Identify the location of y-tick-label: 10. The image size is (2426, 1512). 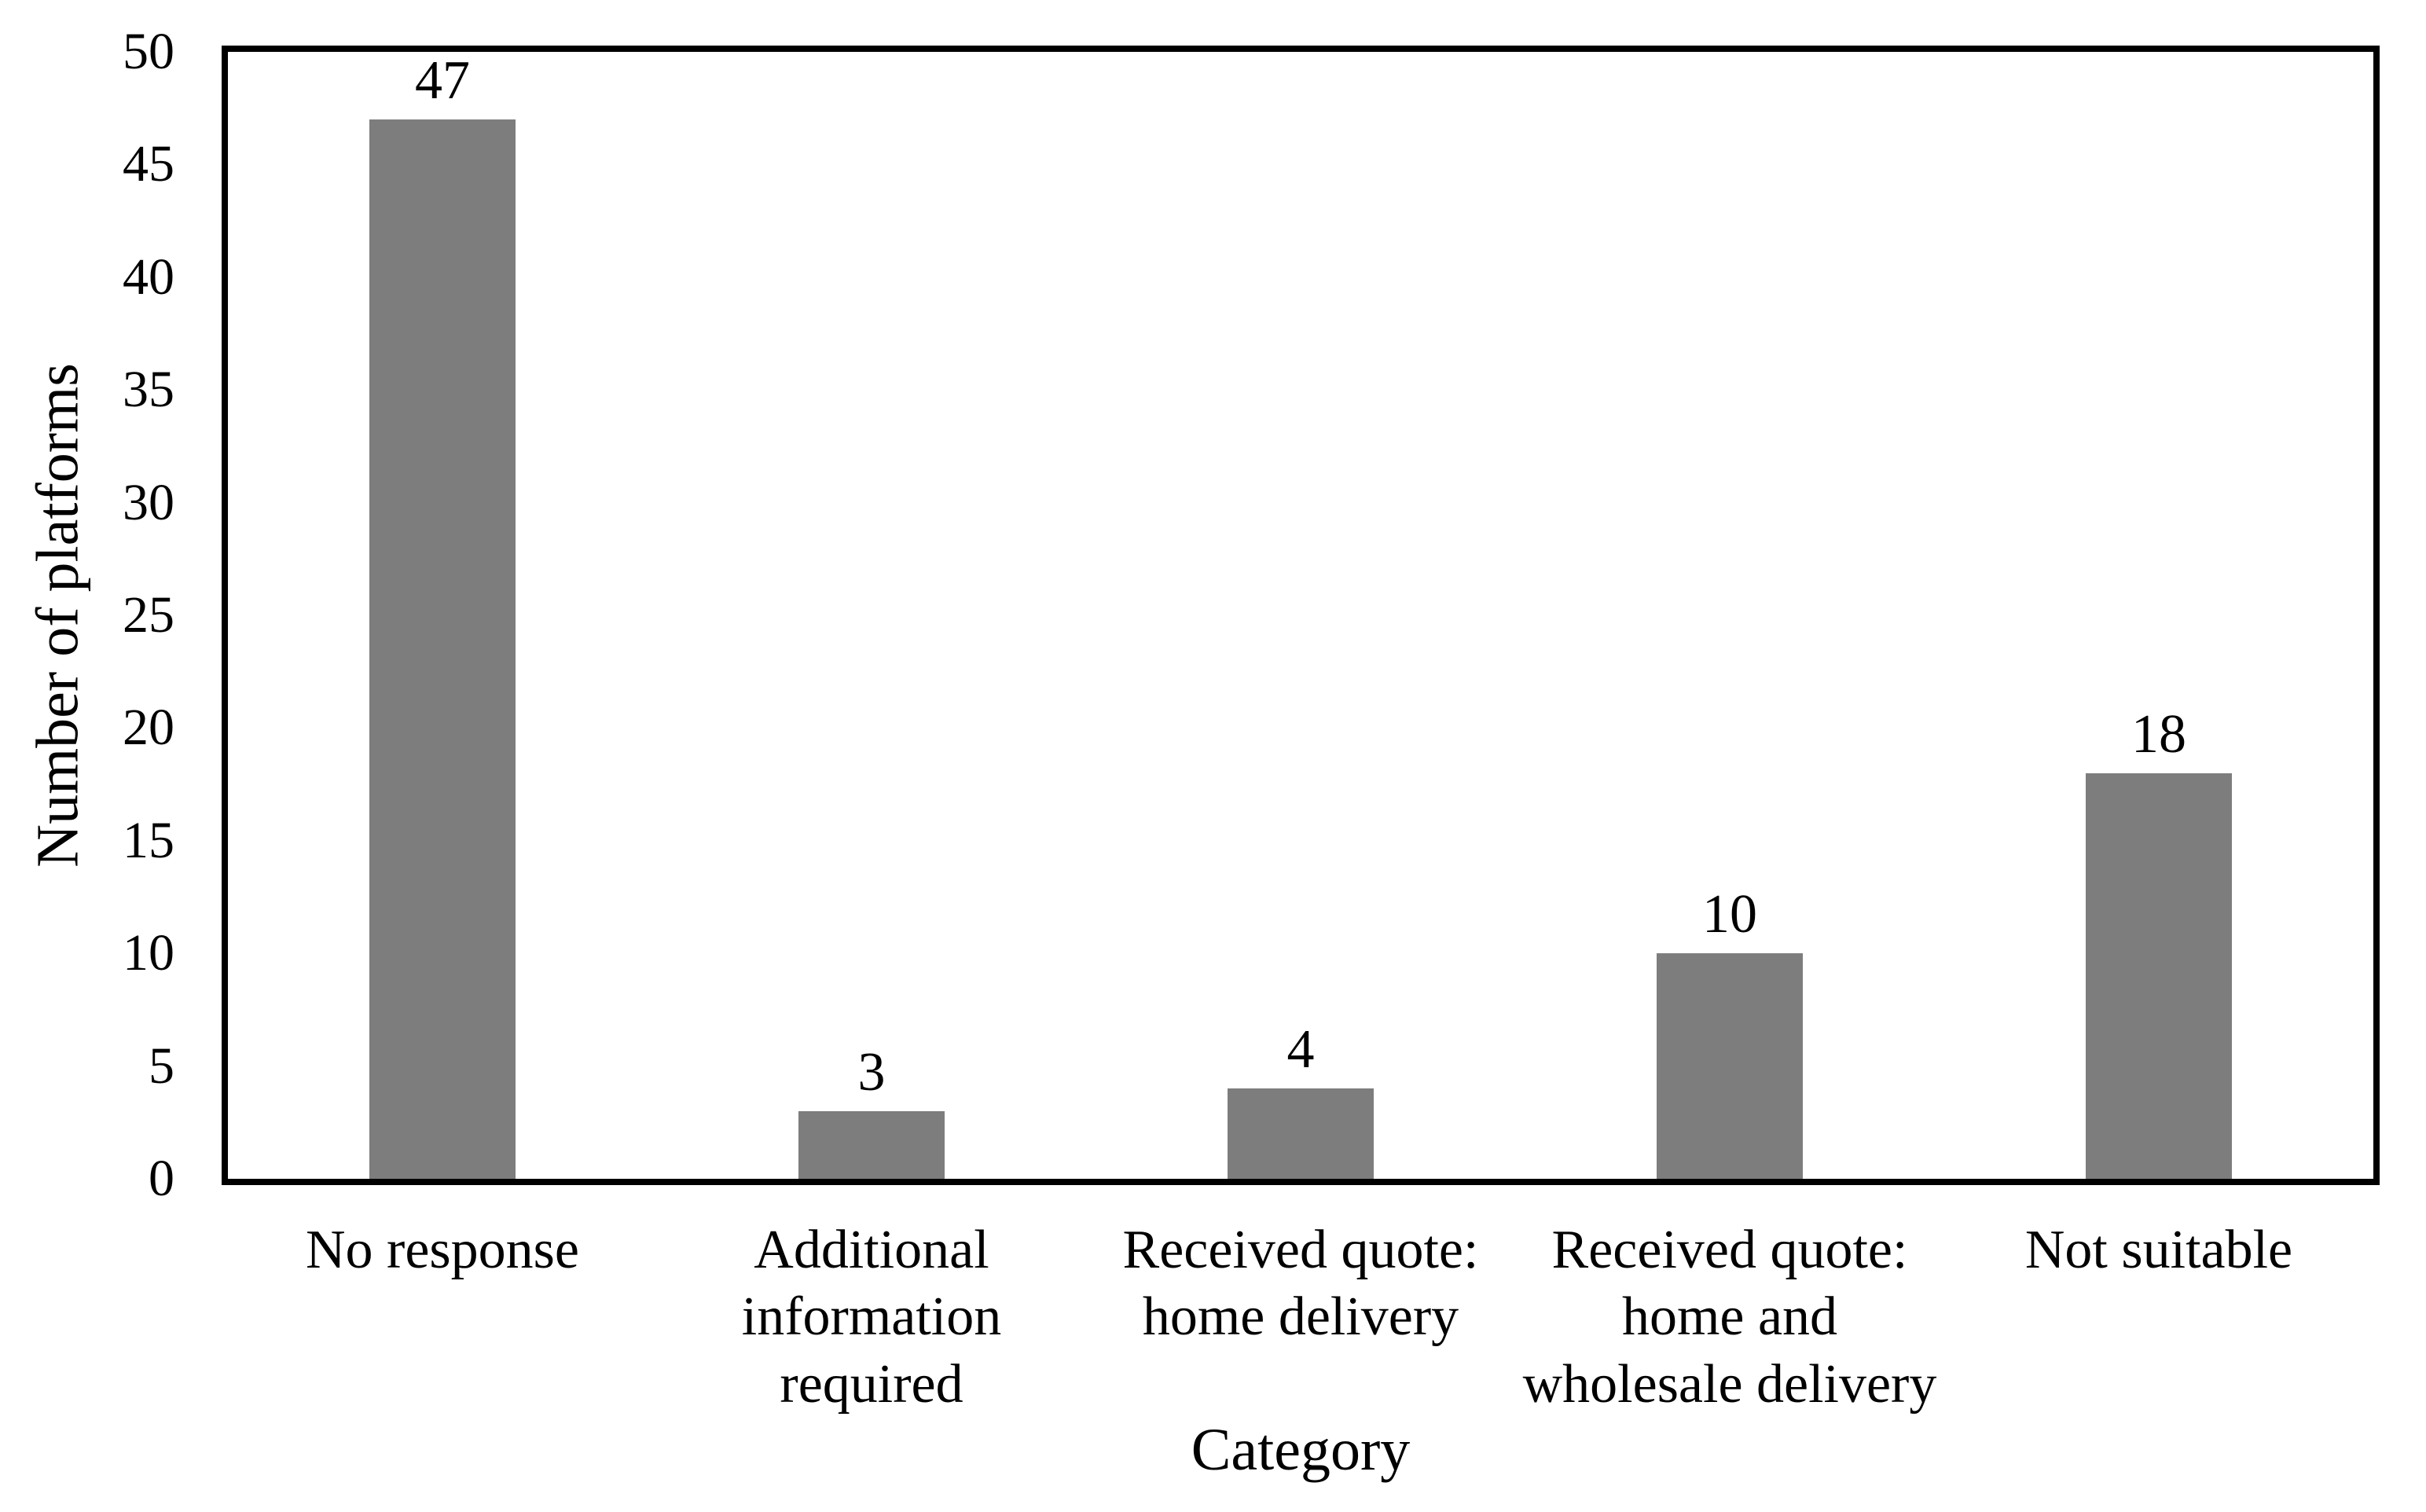
(148, 953).